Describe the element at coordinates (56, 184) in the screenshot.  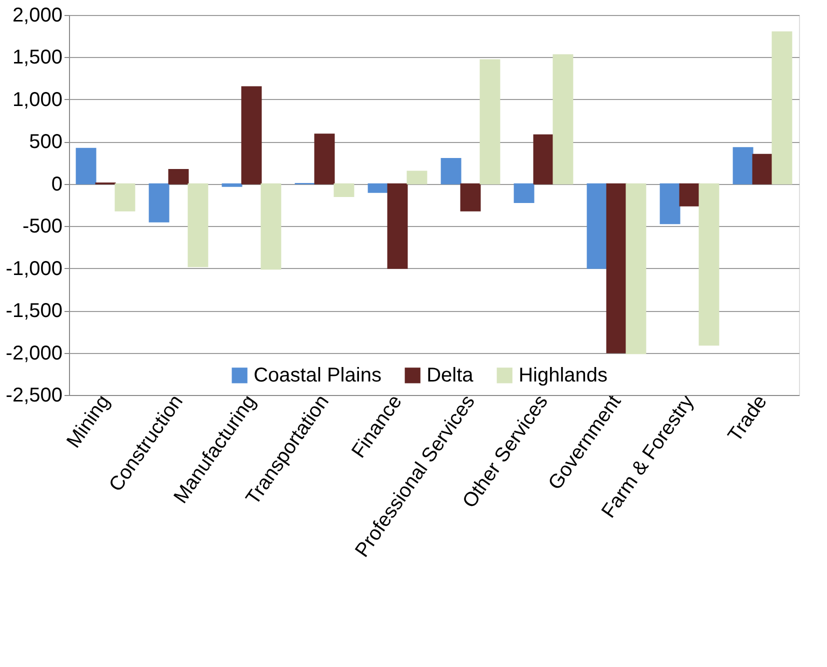
I see `y-tick-label: 0` at that location.